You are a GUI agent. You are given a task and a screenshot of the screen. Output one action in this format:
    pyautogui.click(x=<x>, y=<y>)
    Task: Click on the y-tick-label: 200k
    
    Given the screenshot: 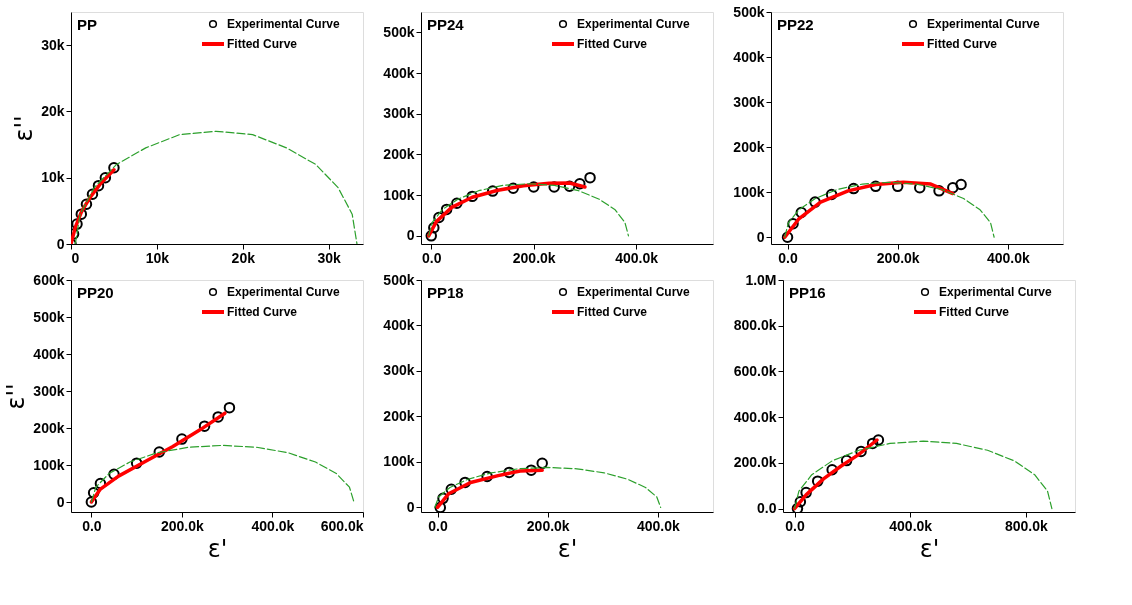 What is the action you would take?
    pyautogui.click(x=749, y=146)
    